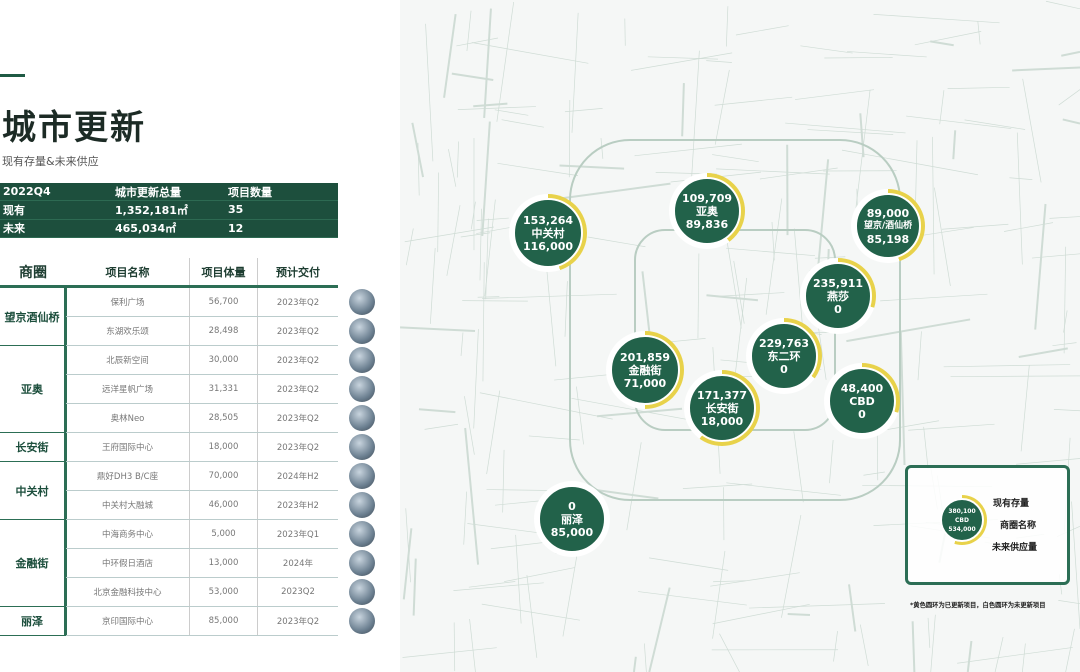 The height and width of the screenshot is (672, 1080). Describe the element at coordinates (14, 229) in the screenshot. I see `summary-cell: 未来` at that location.